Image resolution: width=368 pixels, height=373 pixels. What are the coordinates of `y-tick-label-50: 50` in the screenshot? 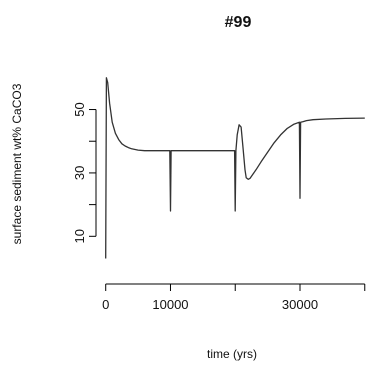 It's located at (79, 109).